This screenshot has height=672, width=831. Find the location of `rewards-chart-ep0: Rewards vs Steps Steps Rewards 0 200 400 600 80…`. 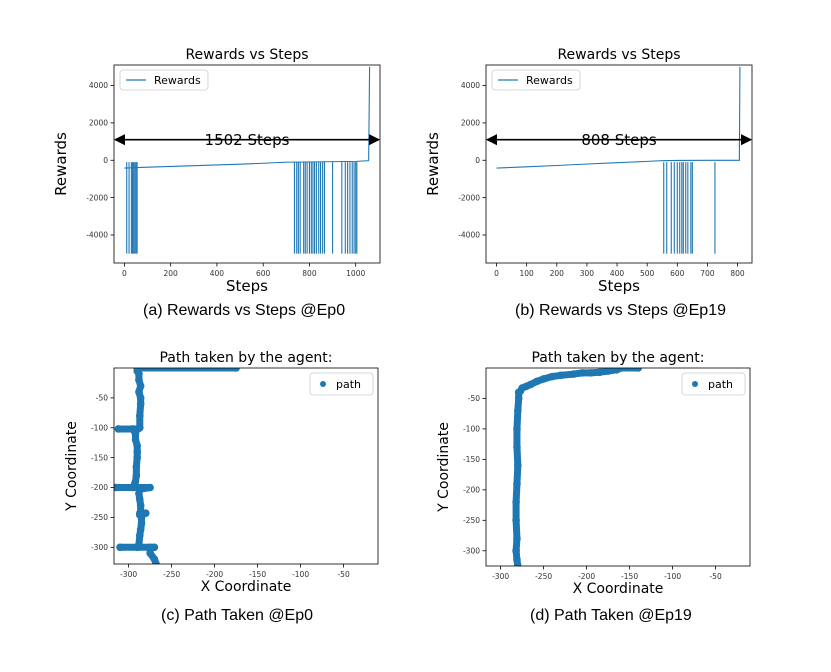

rewards-chart-ep0: Rewards vs Steps Steps Rewards 0 200 400 600 80… is located at coordinates (216, 171).